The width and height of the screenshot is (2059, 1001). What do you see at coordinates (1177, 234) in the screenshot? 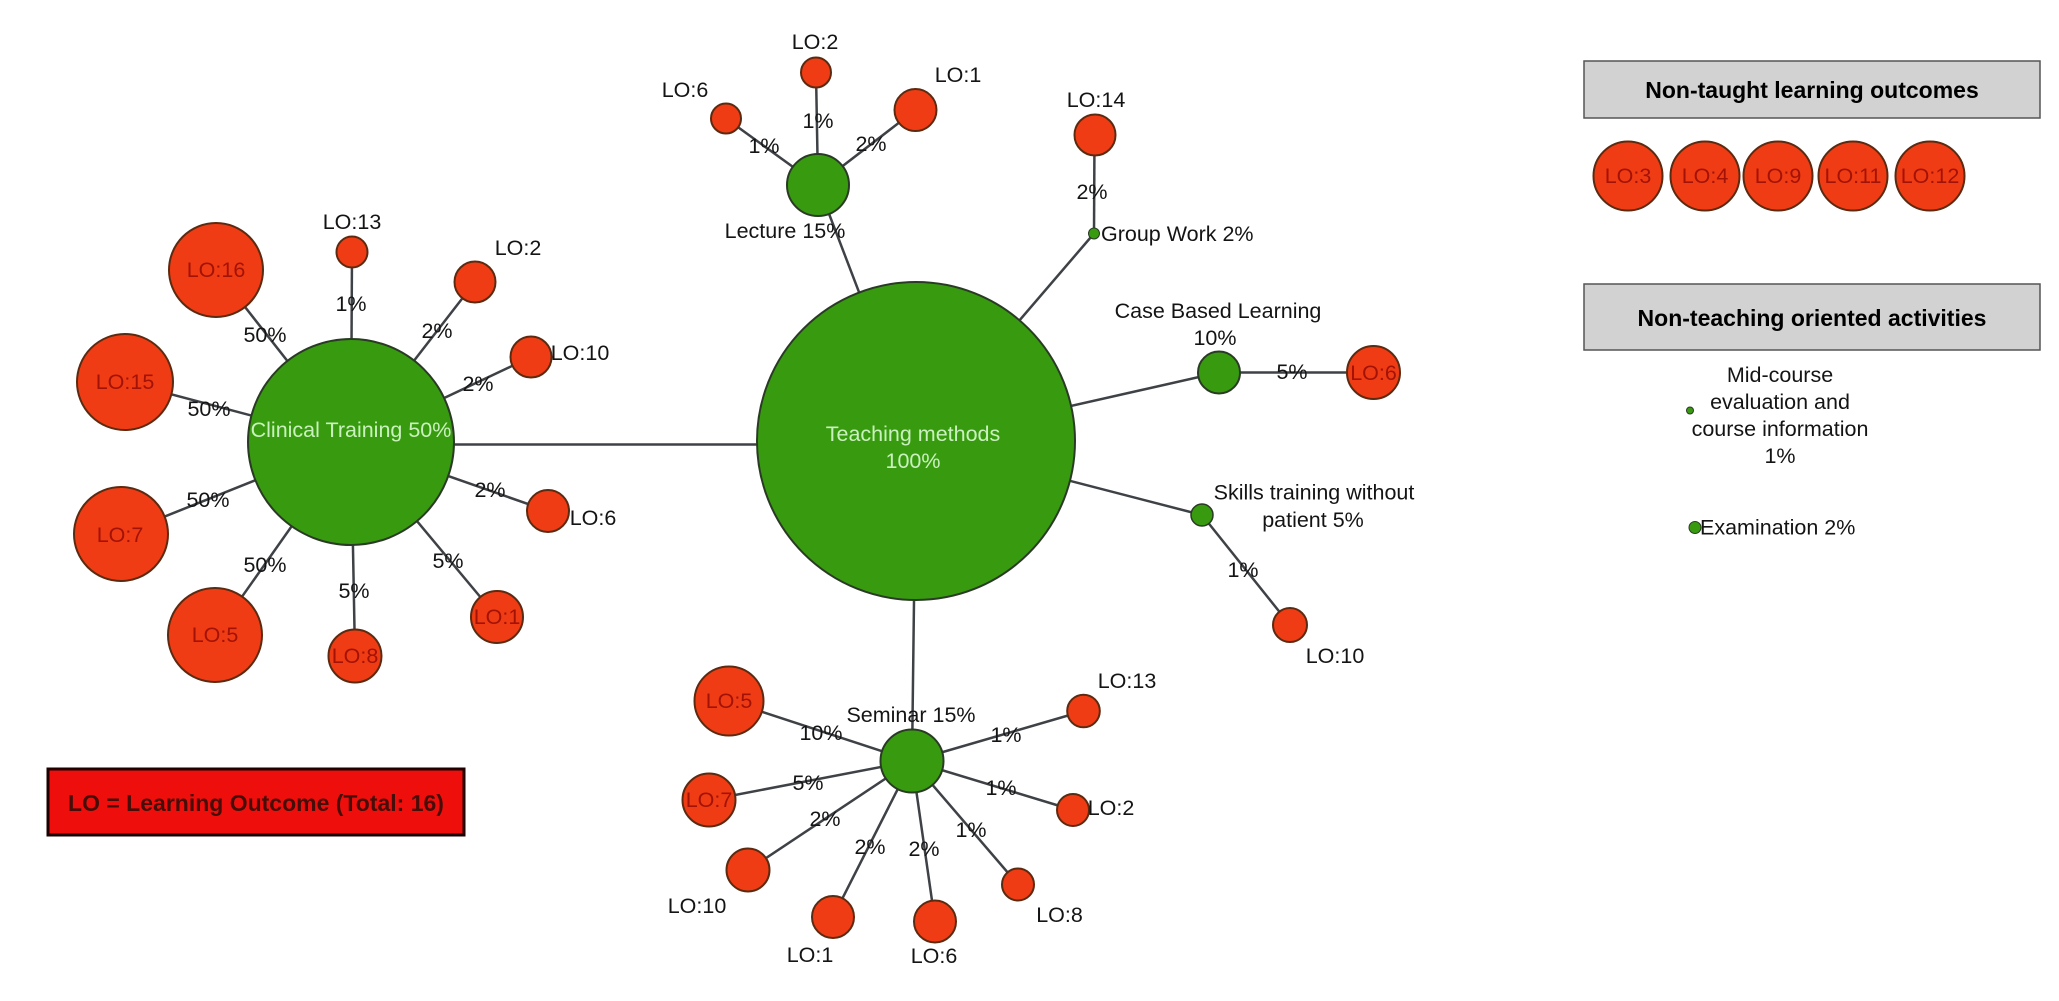
I see `svg-text: Group Work 2%` at bounding box center [1177, 234].